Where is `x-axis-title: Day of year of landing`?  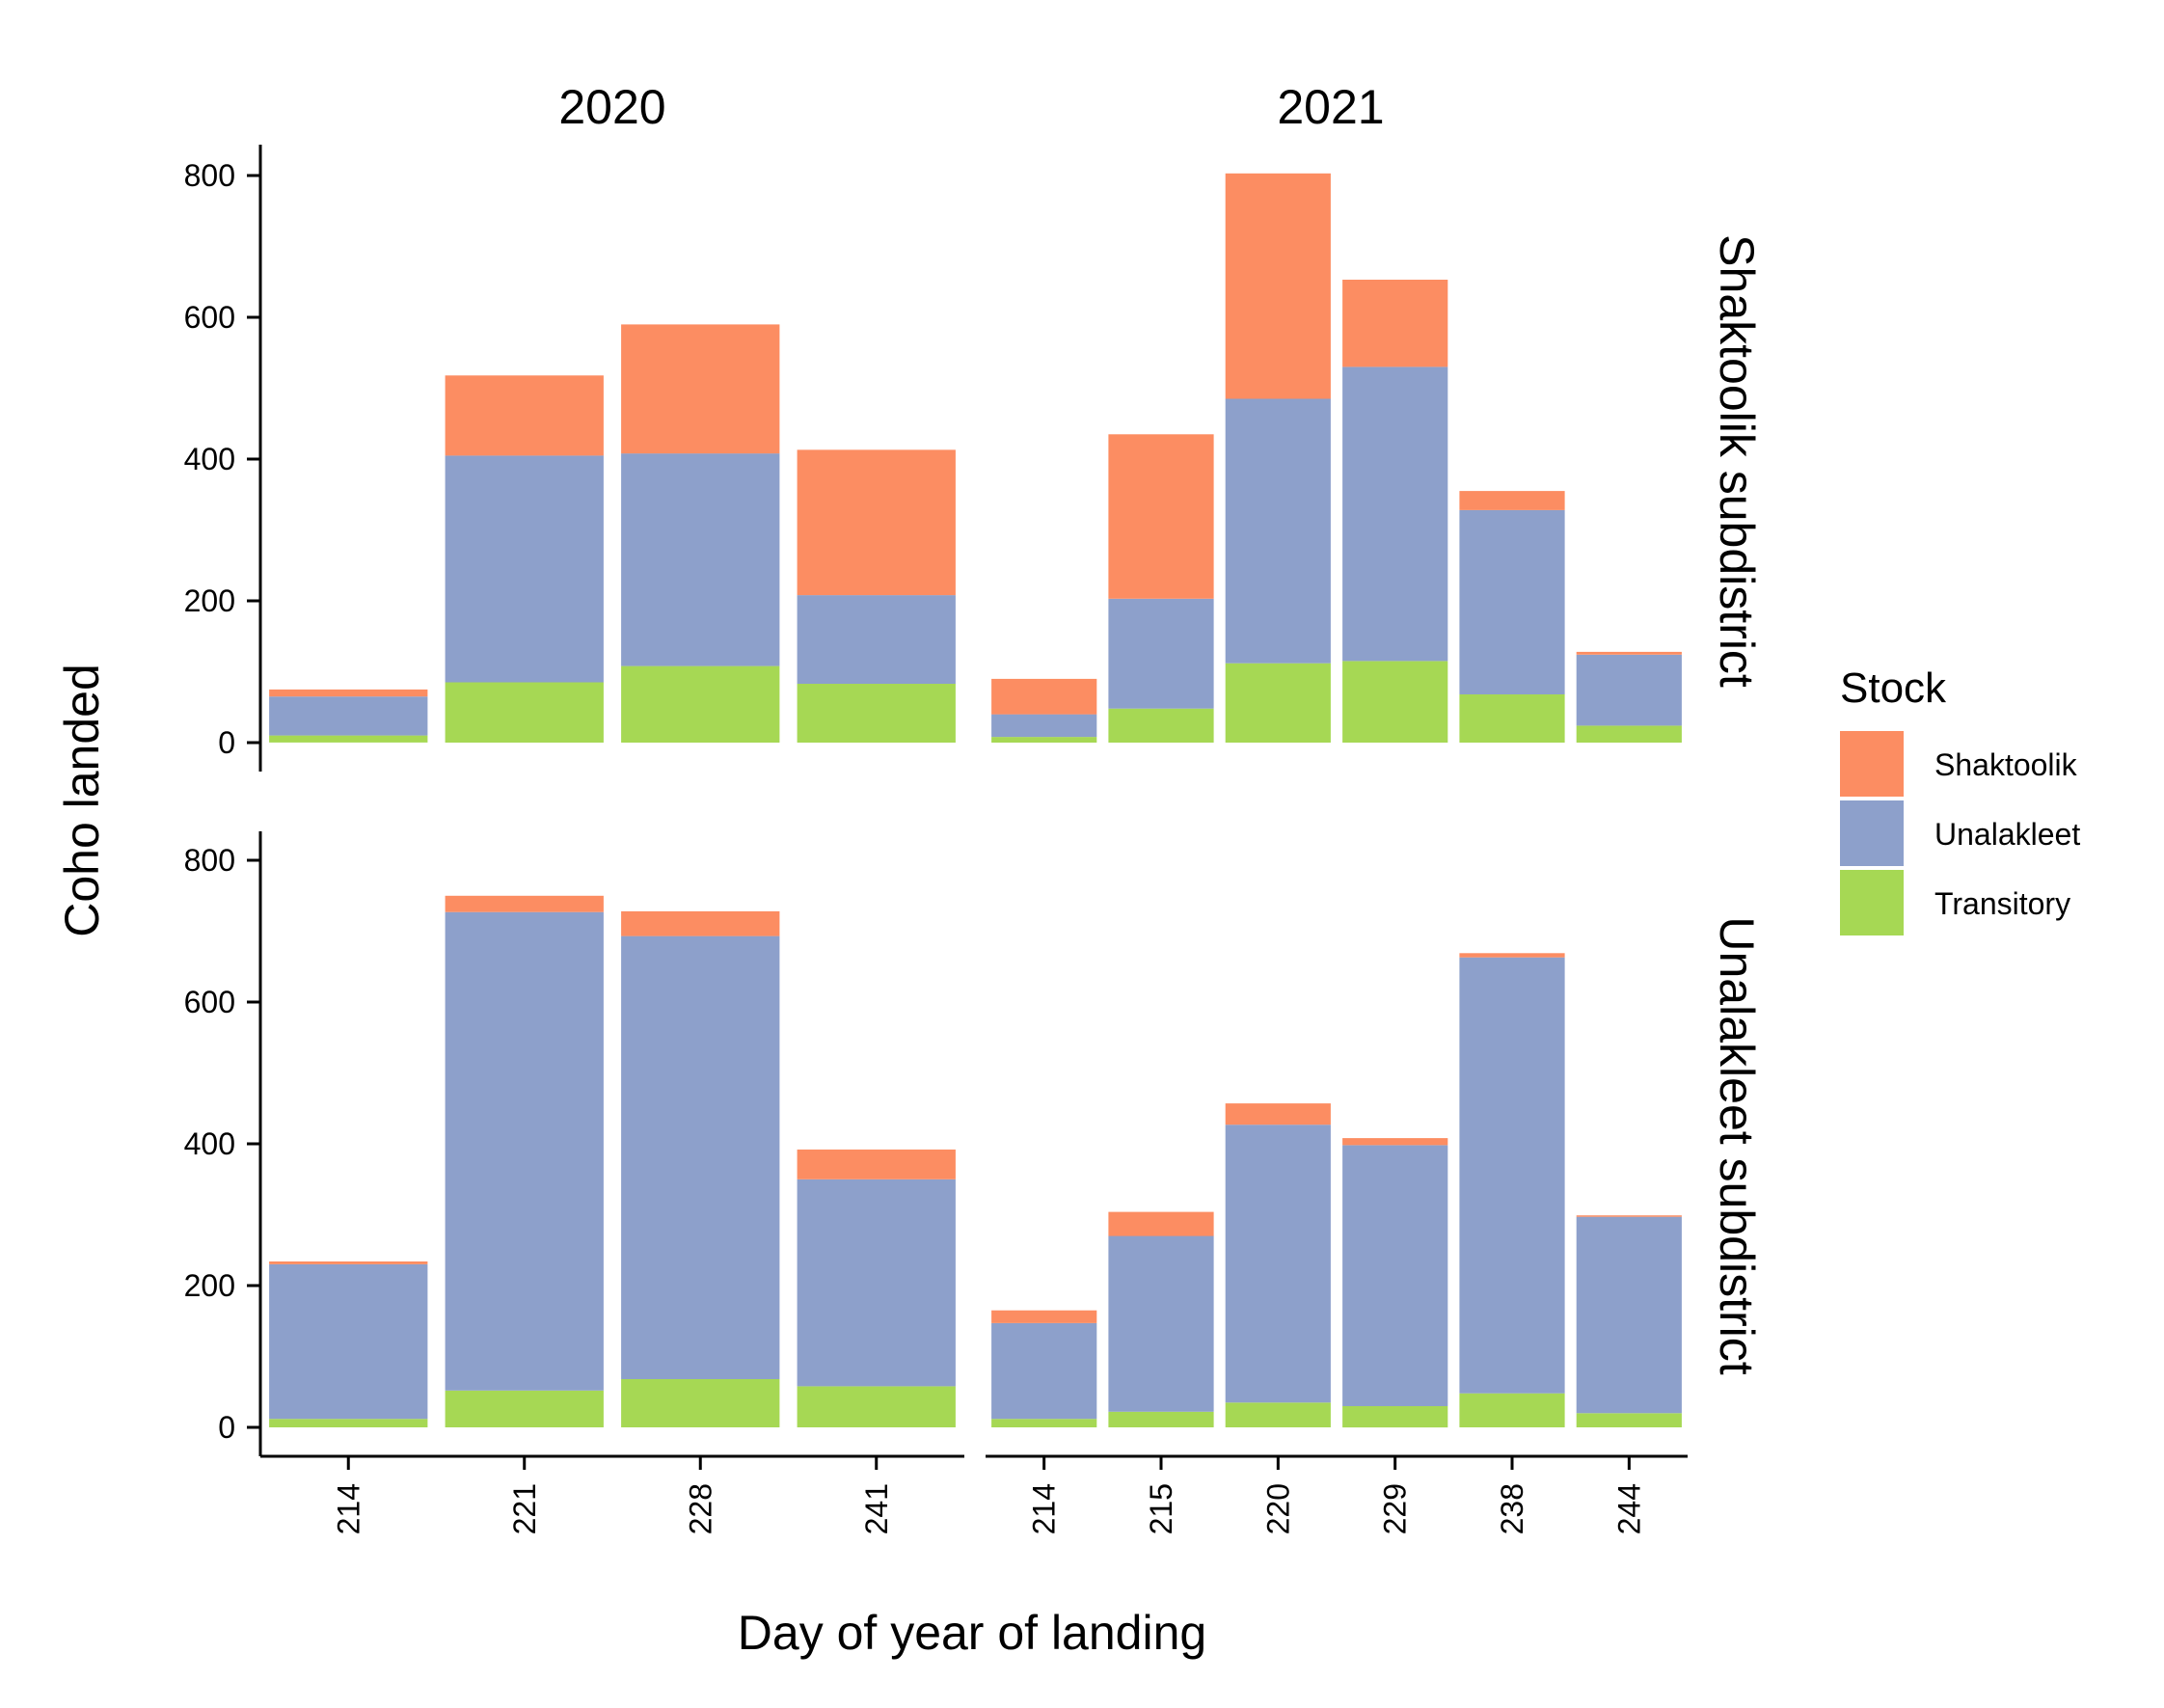
x-axis-title: Day of year of landing is located at coordinates (972, 1633).